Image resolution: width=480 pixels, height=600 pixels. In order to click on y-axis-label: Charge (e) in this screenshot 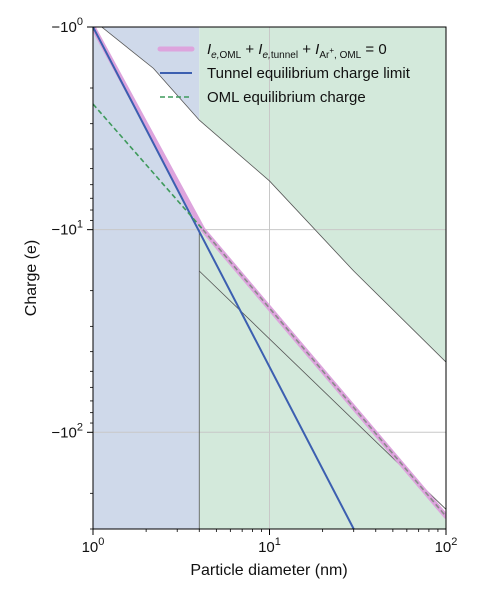, I will do `click(31, 278)`.